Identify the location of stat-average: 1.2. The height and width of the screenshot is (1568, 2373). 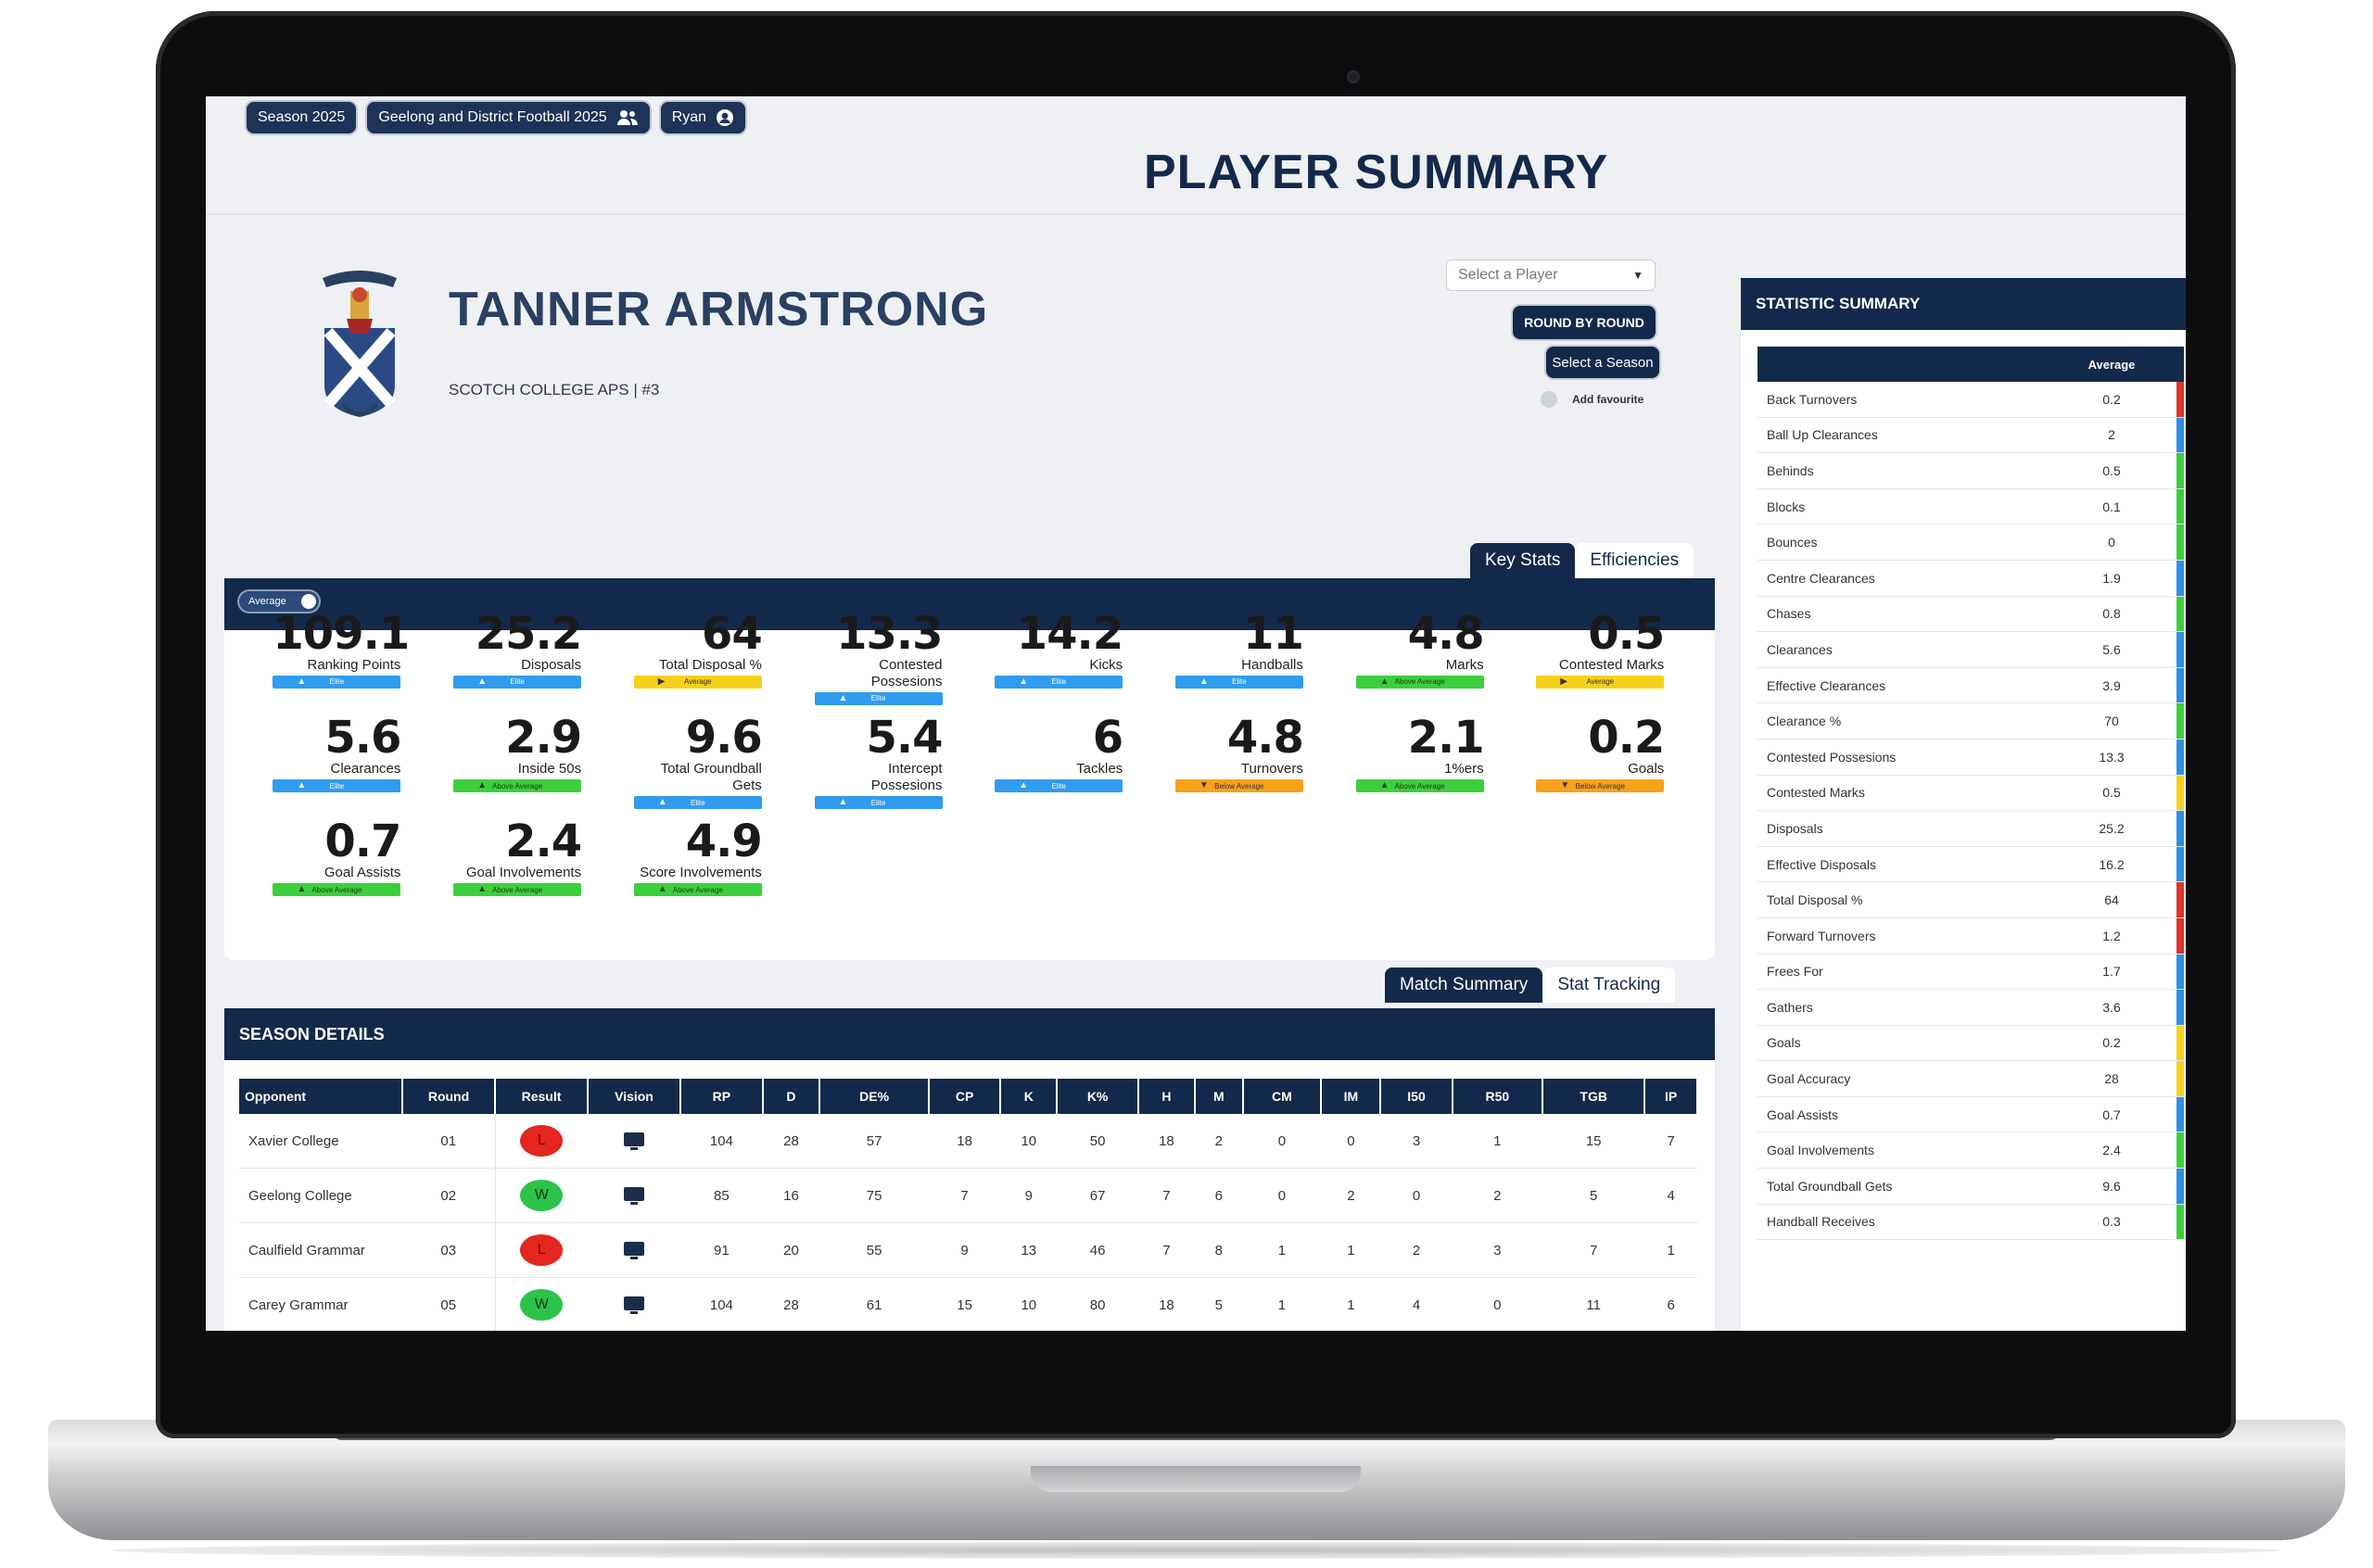
(2111, 936).